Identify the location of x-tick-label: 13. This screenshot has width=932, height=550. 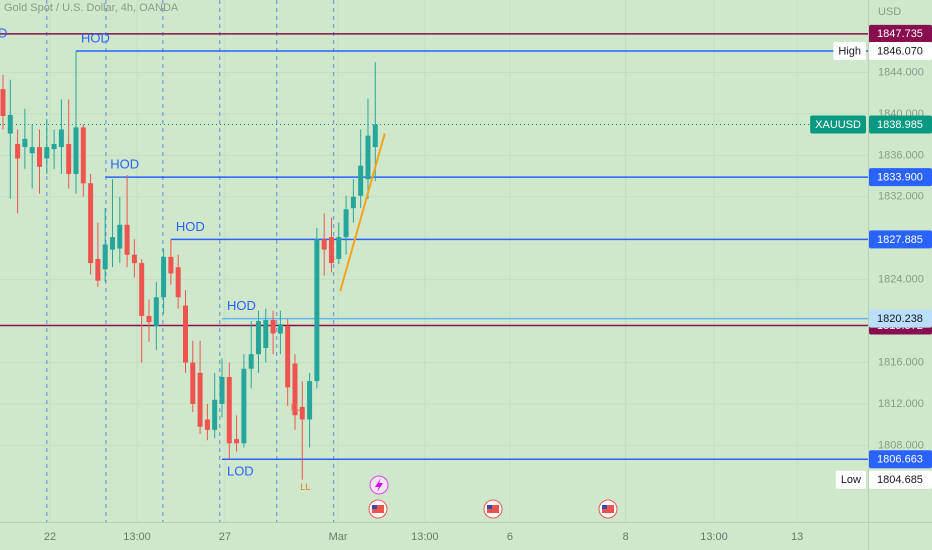
(797, 537).